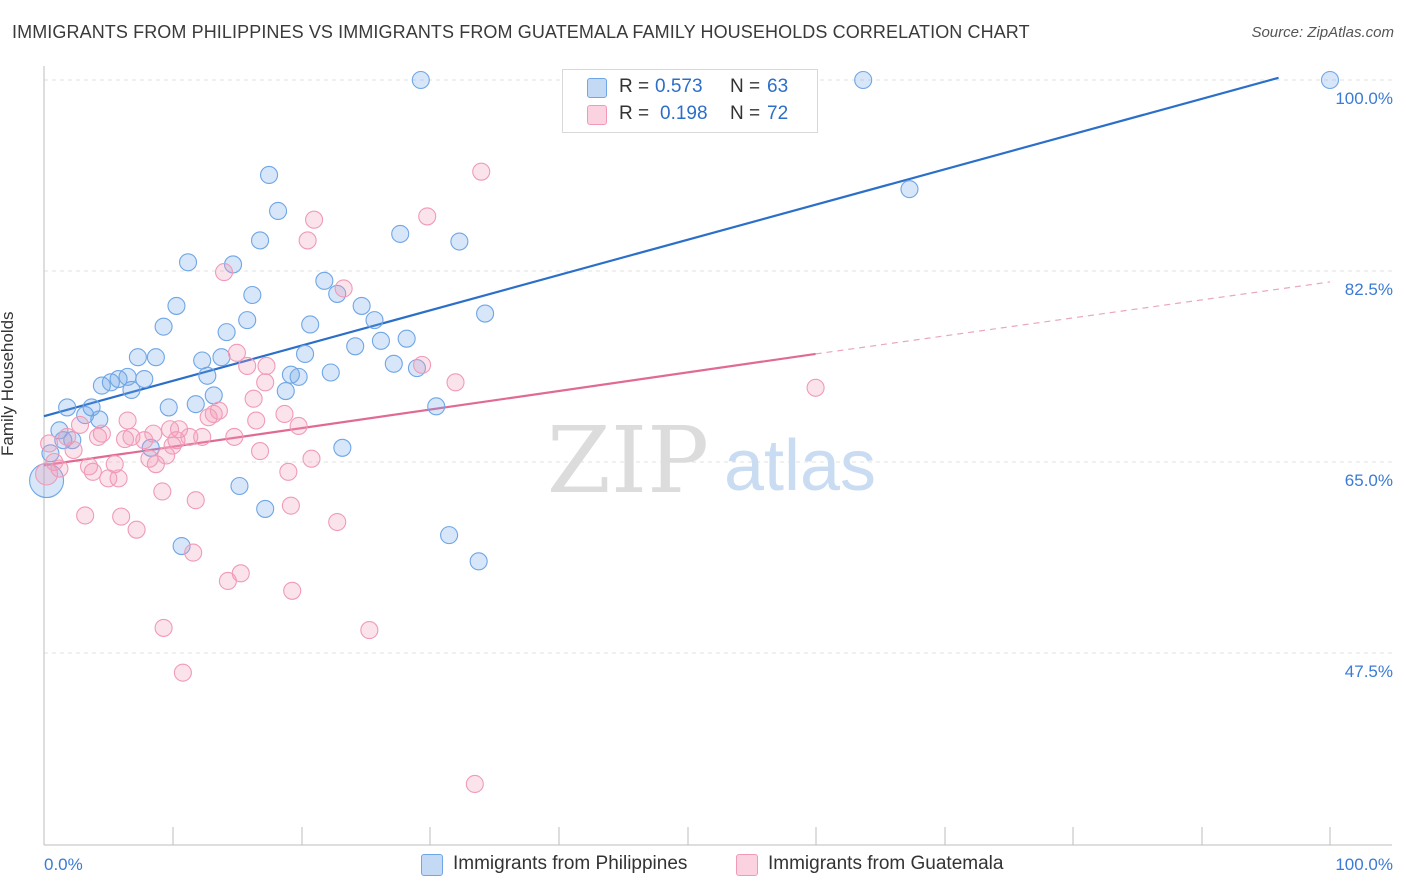  What do you see at coordinates (684, 113) in the screenshot?
I see `r-value-guatemala: 0.198` at bounding box center [684, 113].